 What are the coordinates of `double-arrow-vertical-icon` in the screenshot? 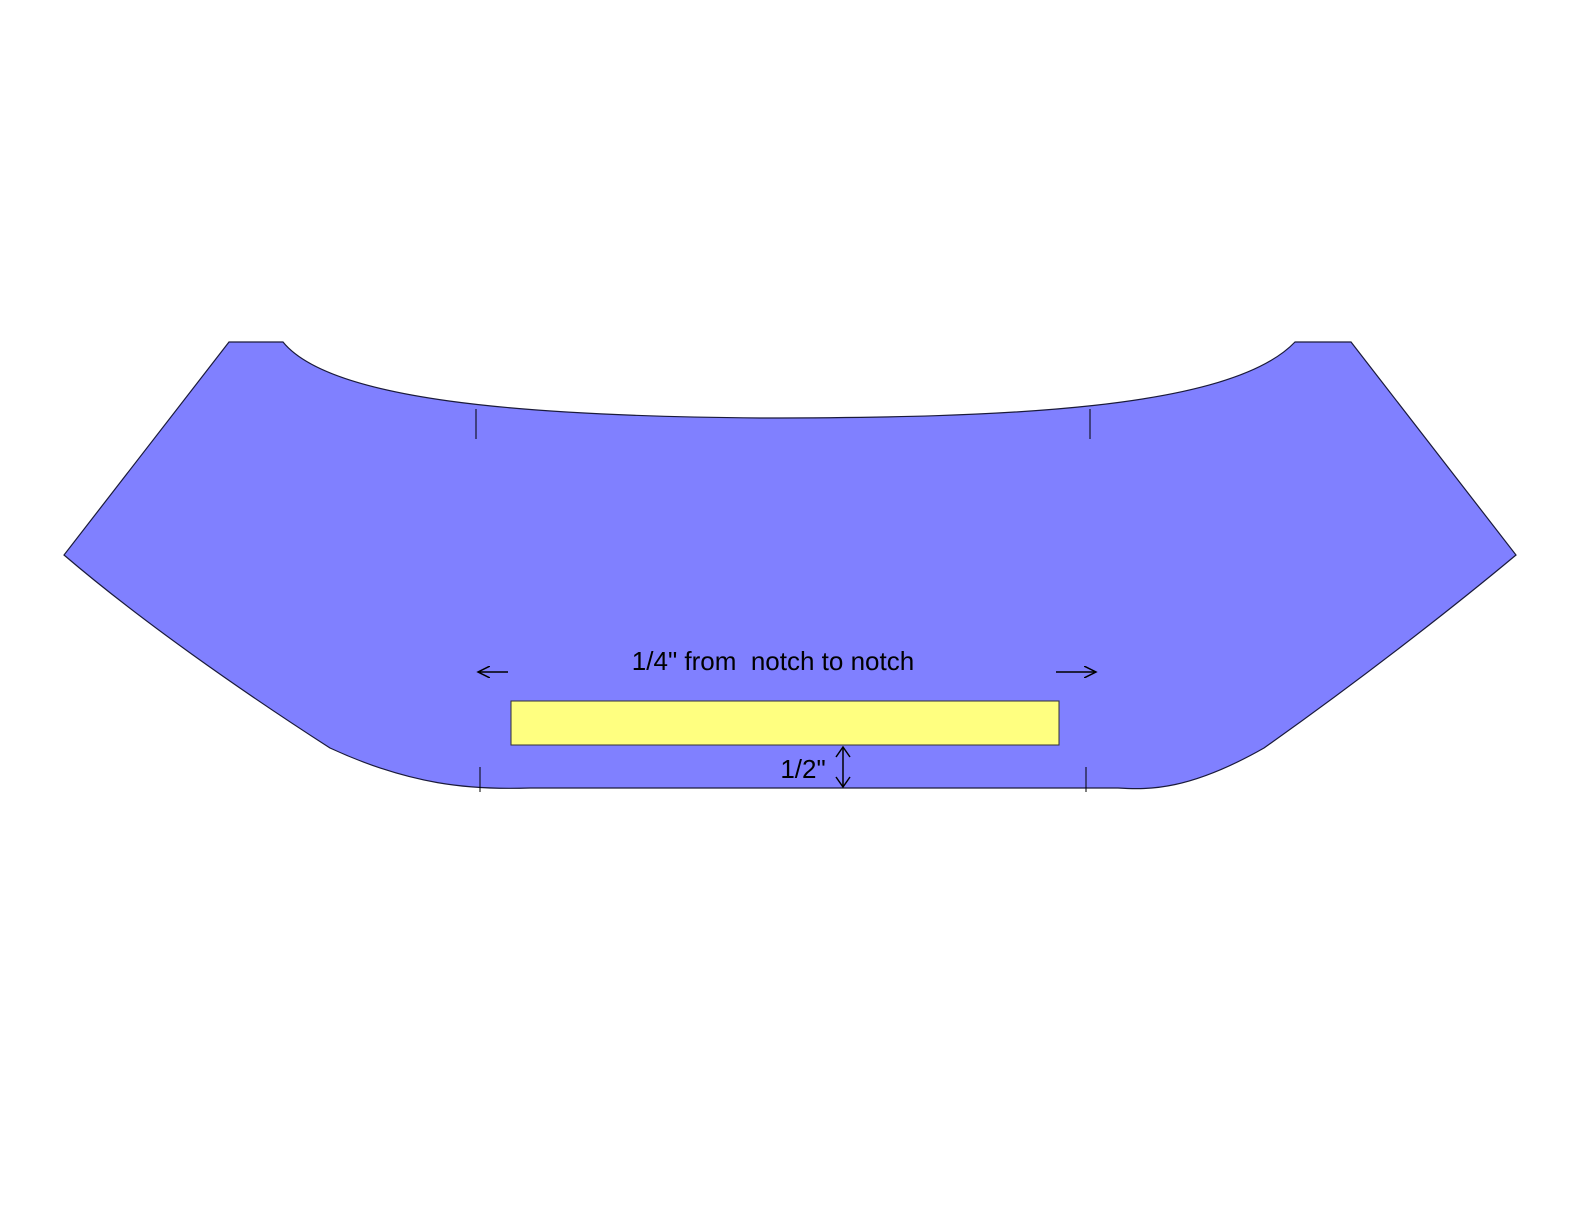 It's located at (843, 767).